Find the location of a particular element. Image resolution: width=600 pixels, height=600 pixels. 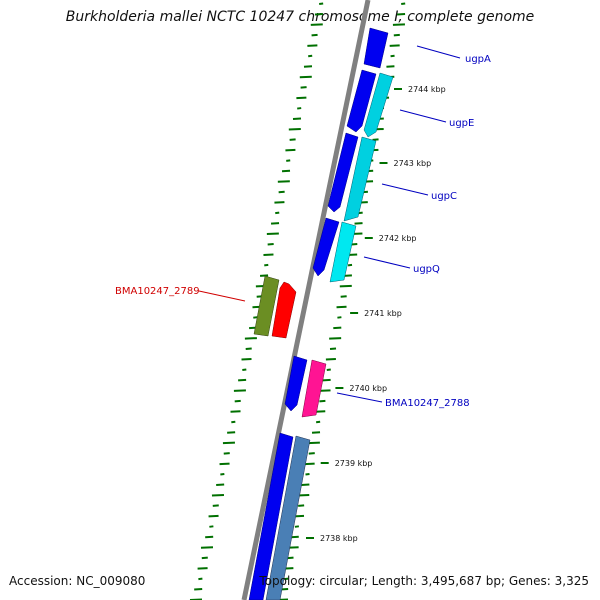

accession-label: Accession: NC_009080 is located at coordinates (77, 581).